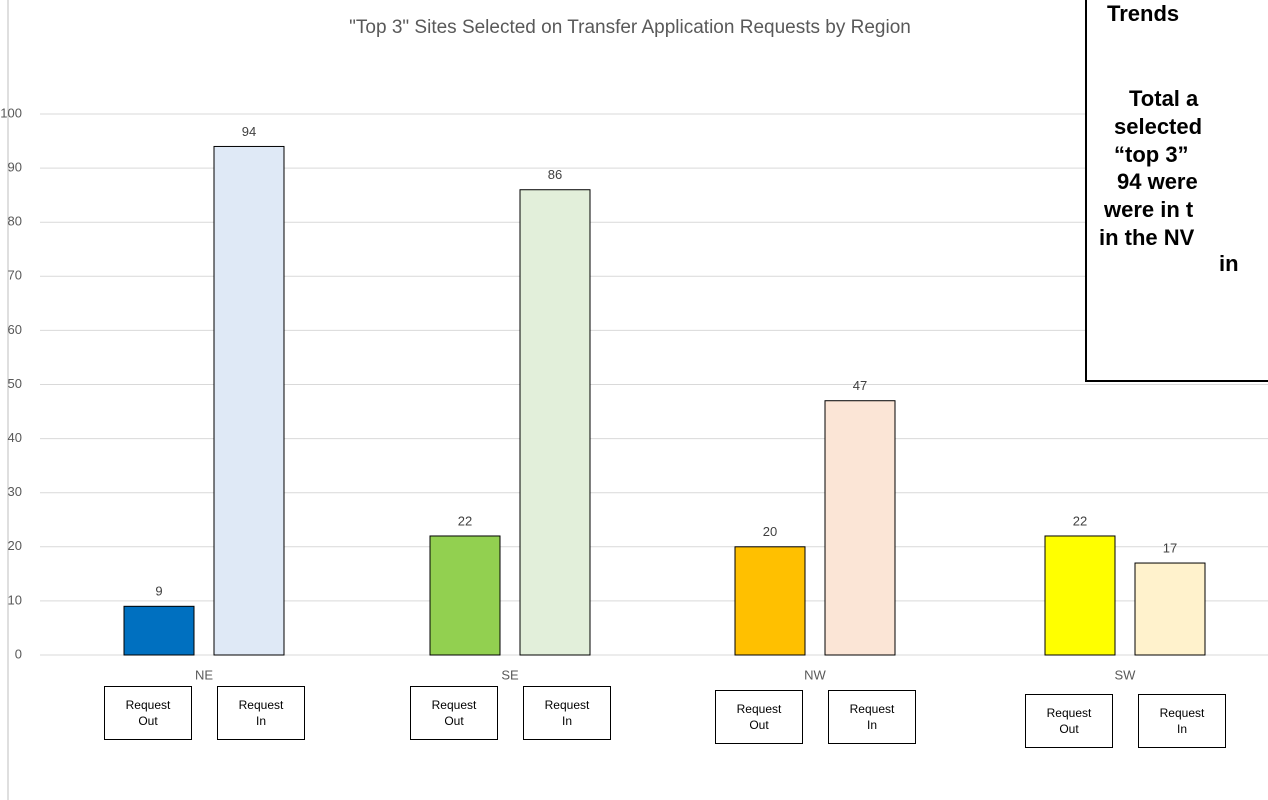  What do you see at coordinates (1147, 237) in the screenshot?
I see `annotation-line: in the NV` at bounding box center [1147, 237].